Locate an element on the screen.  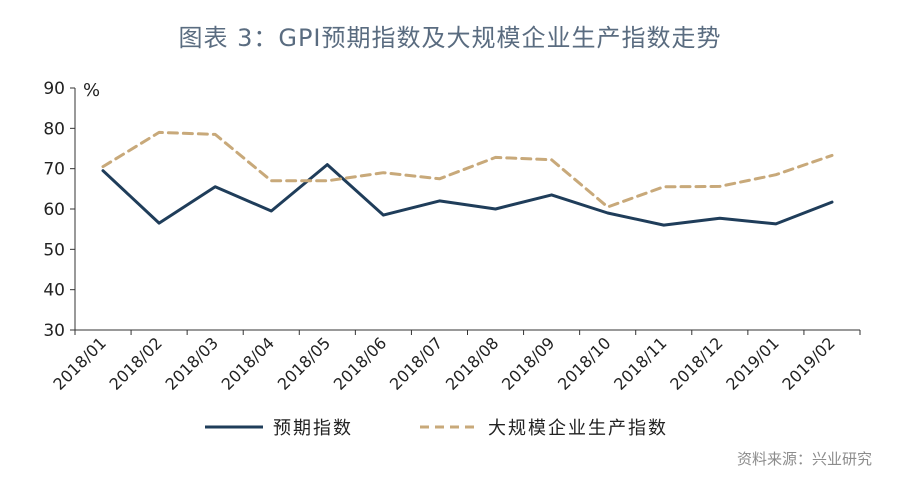
x-tick-label: 2018/12 is located at coordinates (696, 363).